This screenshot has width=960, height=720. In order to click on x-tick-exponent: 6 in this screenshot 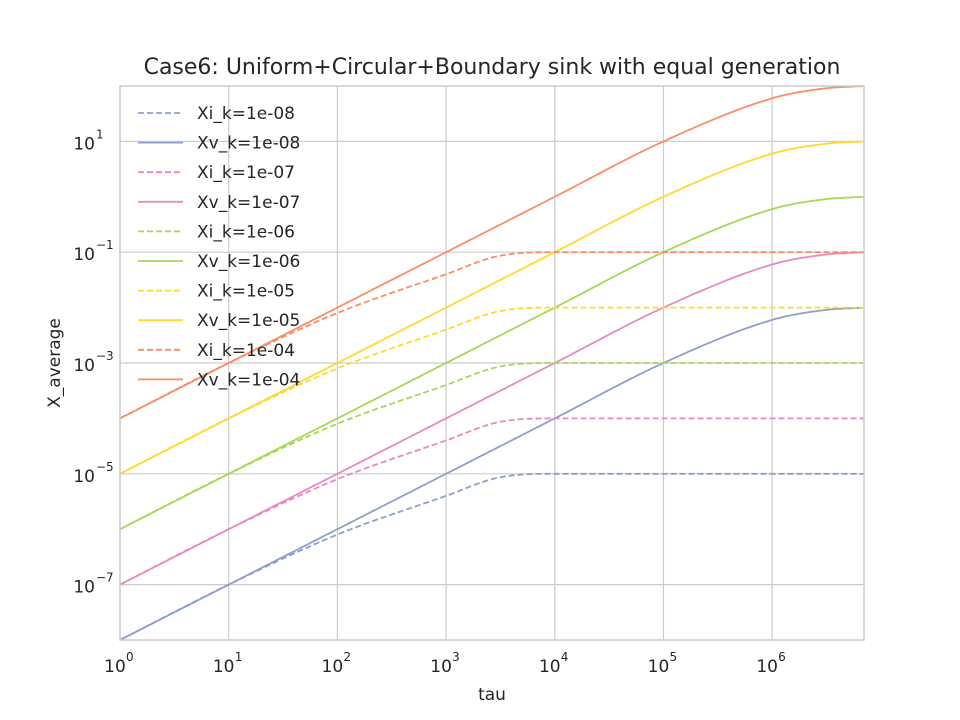, I will do `click(782, 657)`.